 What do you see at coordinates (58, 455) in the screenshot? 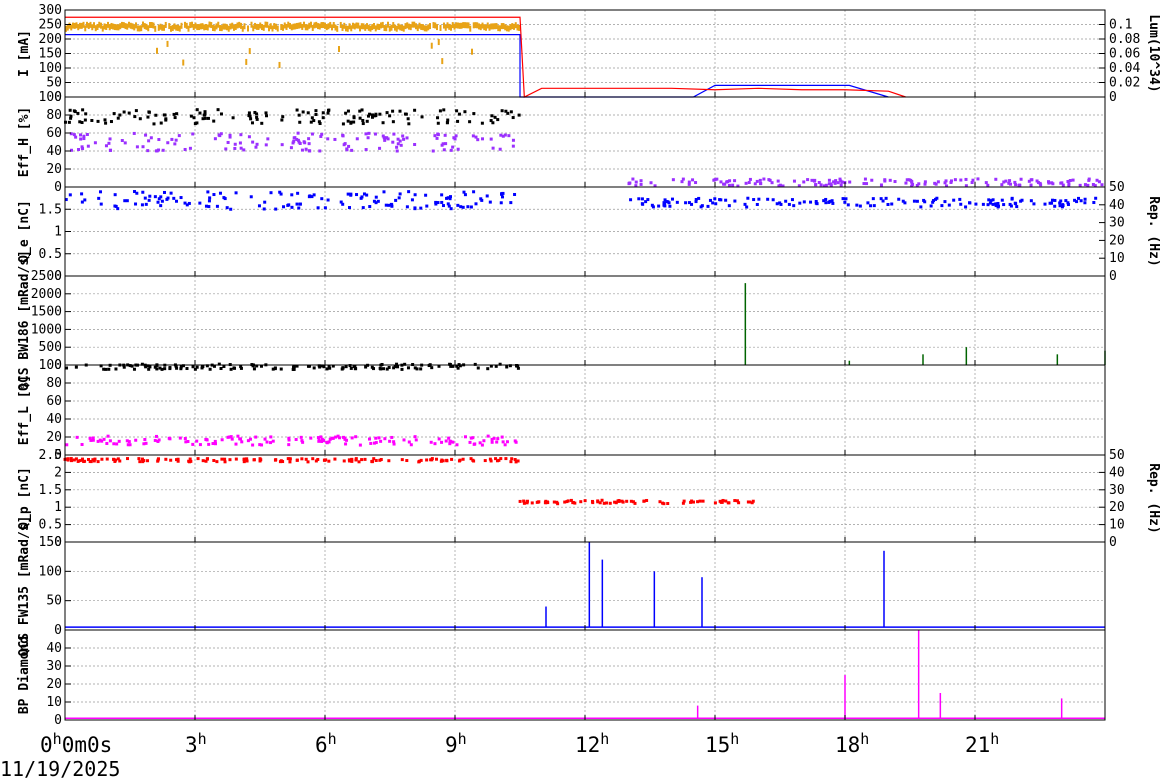
I see `ytick-label: 0` at bounding box center [58, 455].